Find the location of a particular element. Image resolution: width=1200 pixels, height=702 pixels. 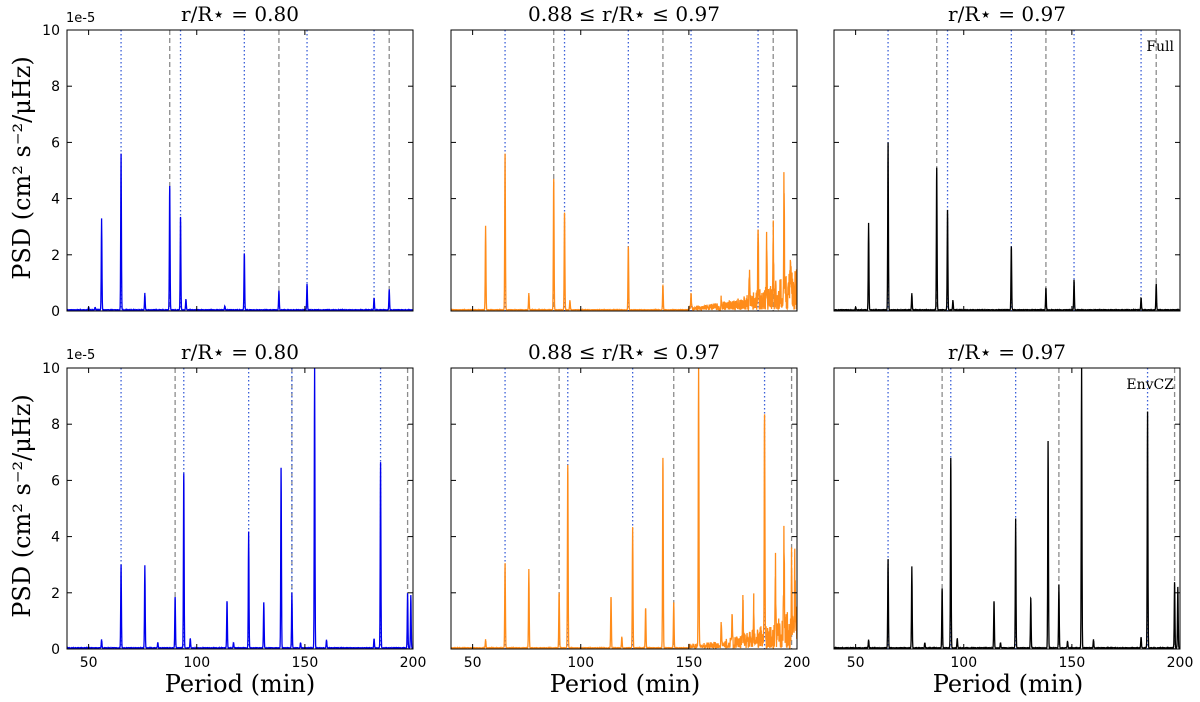

x-axis-label-right: Period (min) is located at coordinates (1008, 684).